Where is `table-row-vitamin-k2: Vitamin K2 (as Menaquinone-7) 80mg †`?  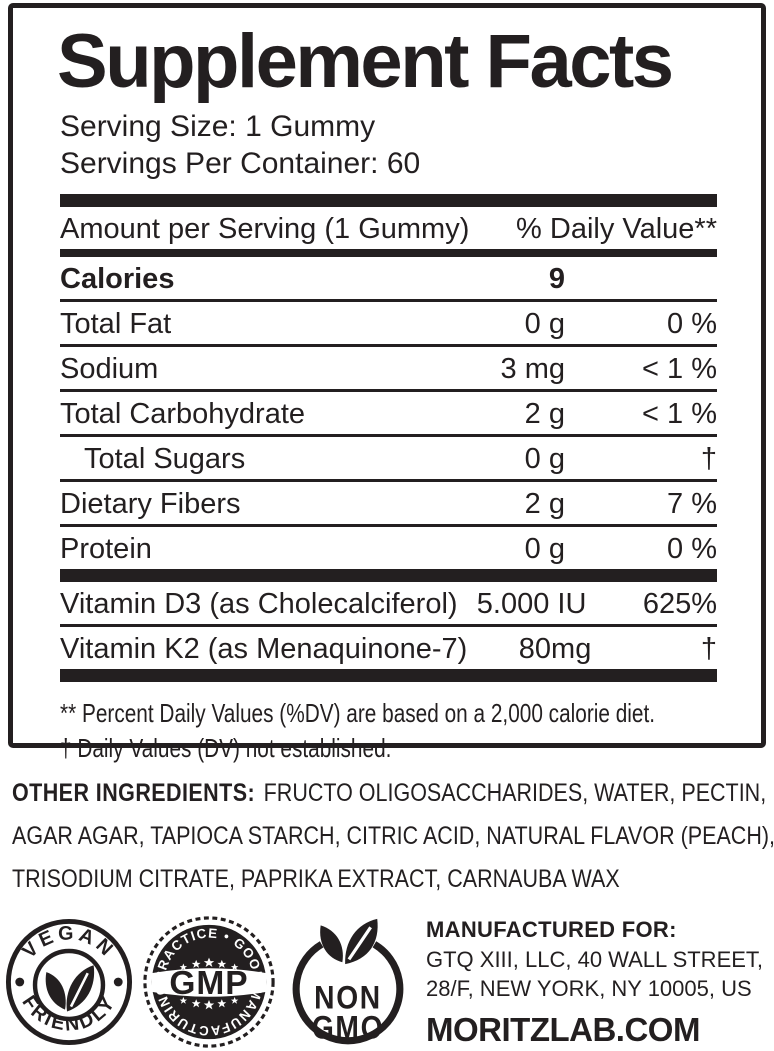 table-row-vitamin-k2: Vitamin K2 (as Menaquinone-7) 80mg † is located at coordinates (388, 648).